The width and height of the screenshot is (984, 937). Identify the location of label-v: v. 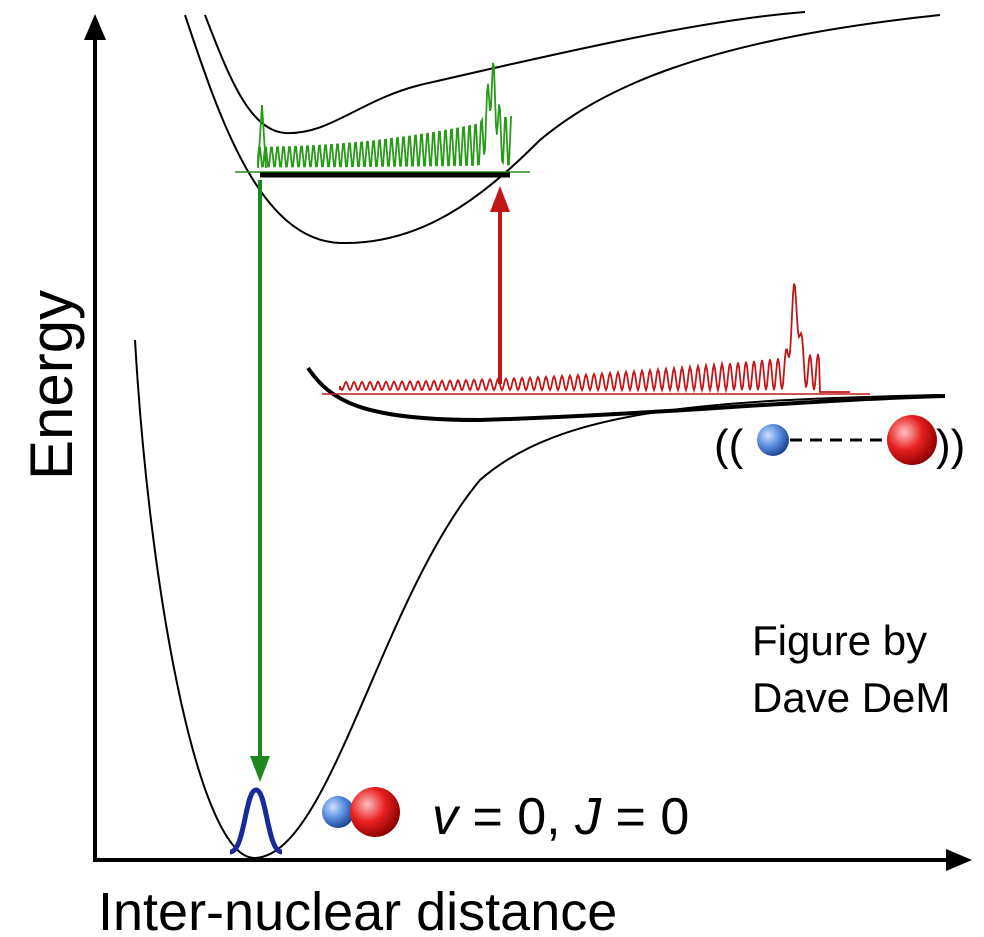
(446, 817).